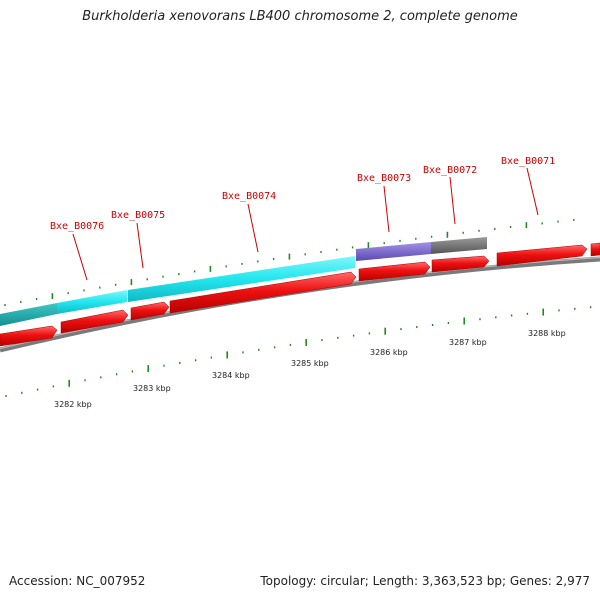 The image size is (600, 600). Describe the element at coordinates (152, 388) in the screenshot. I see `scale-label-3283: 3283 kbp` at that location.